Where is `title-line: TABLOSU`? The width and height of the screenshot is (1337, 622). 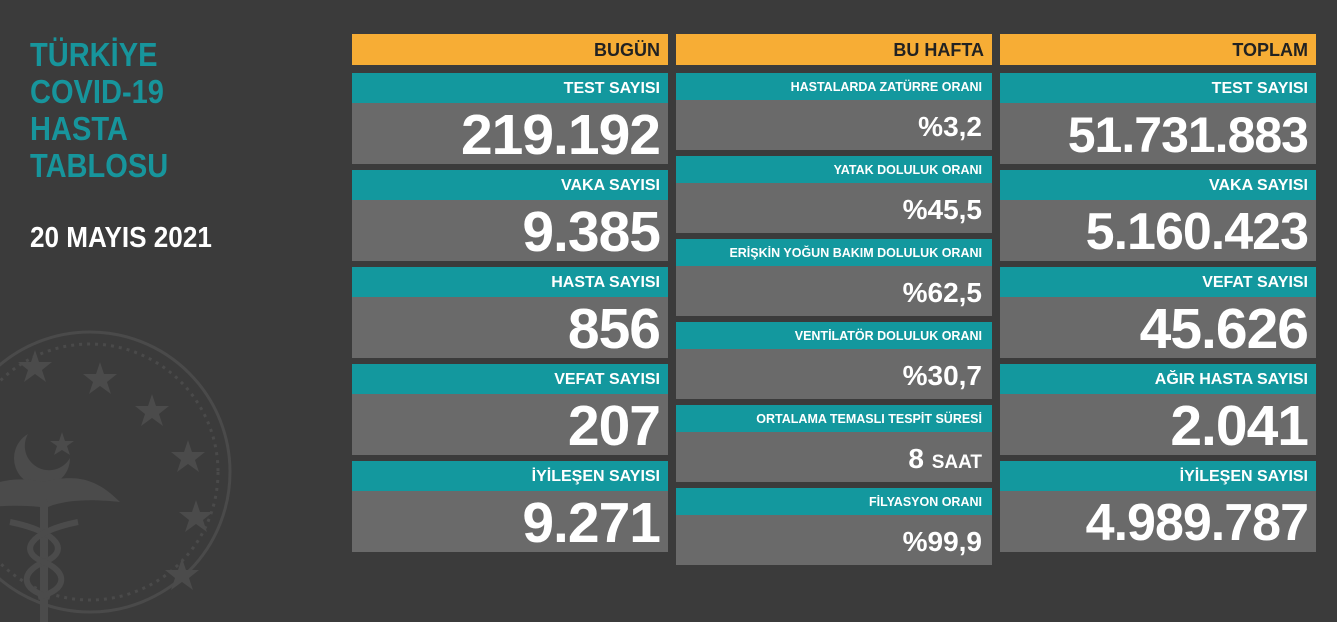 title-line: TABLOSU is located at coordinates (99, 165).